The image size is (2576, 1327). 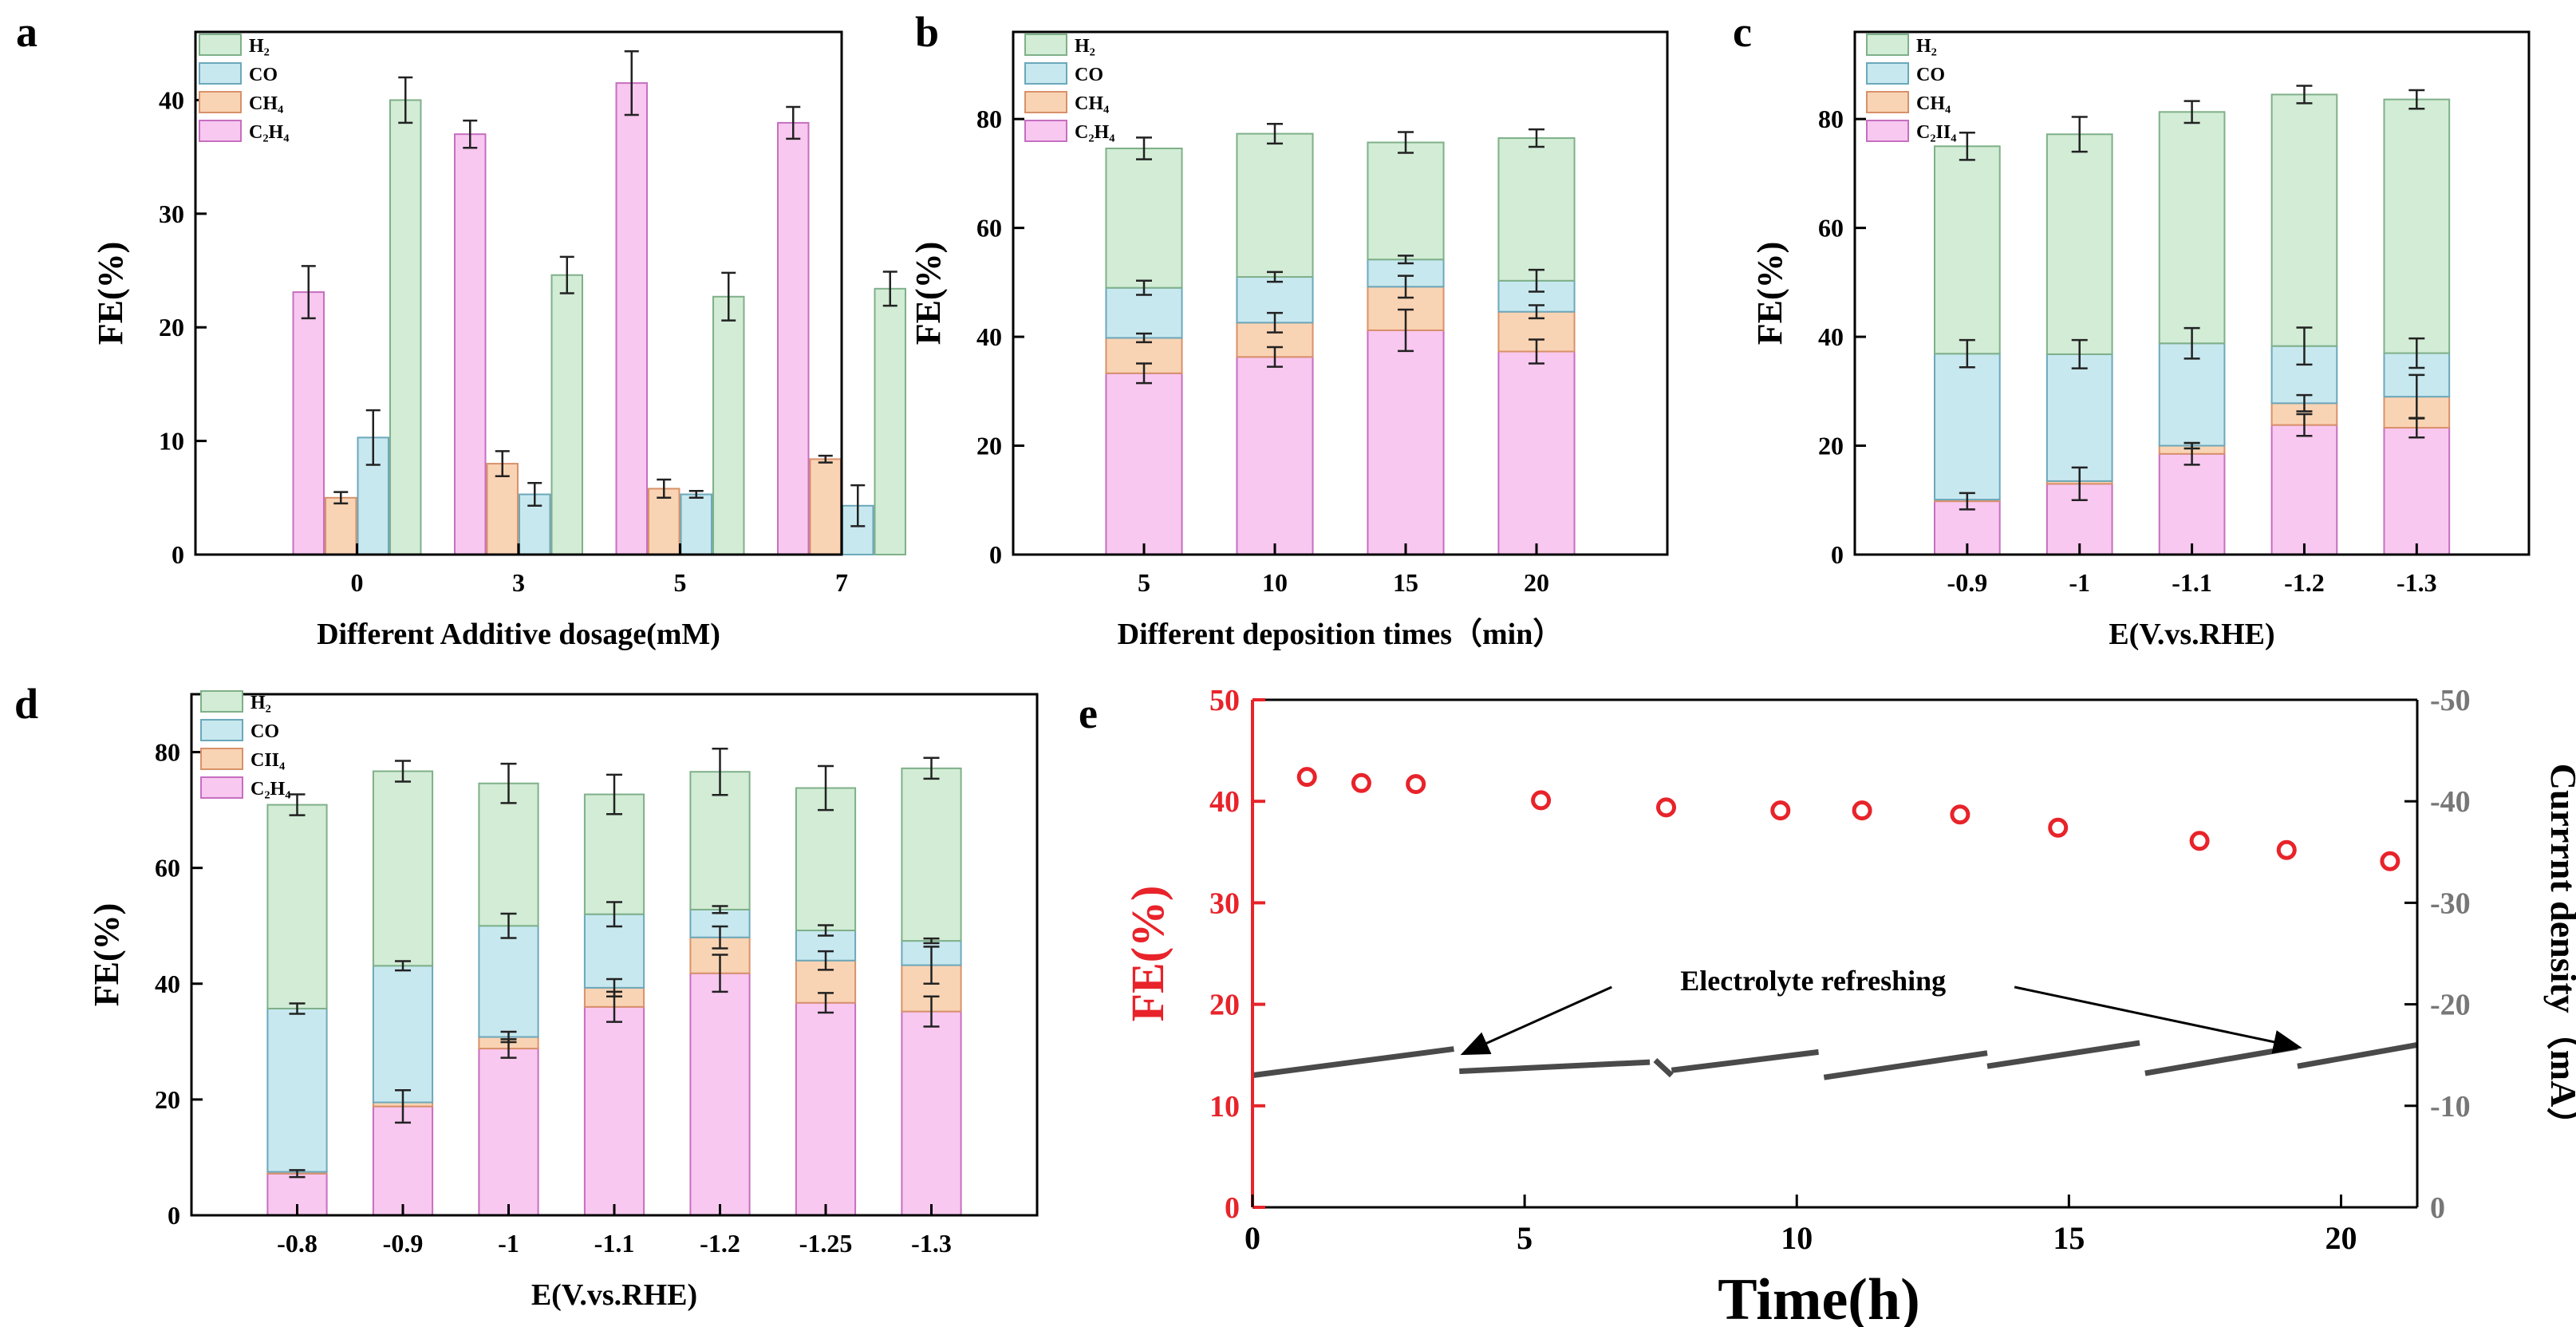 What do you see at coordinates (2450, 903) in the screenshot?
I see `right-y-tick-label: -30` at bounding box center [2450, 903].